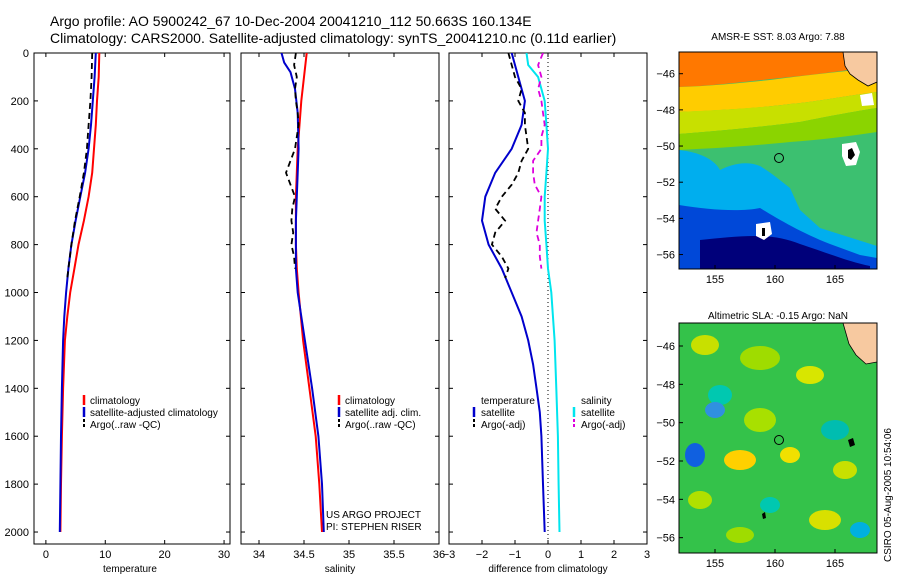 Image resolution: width=900 pixels, height=580 pixels. What do you see at coordinates (665, 111) in the screenshot?
I see `sst_map-ytick-label: −48` at bounding box center [665, 111].